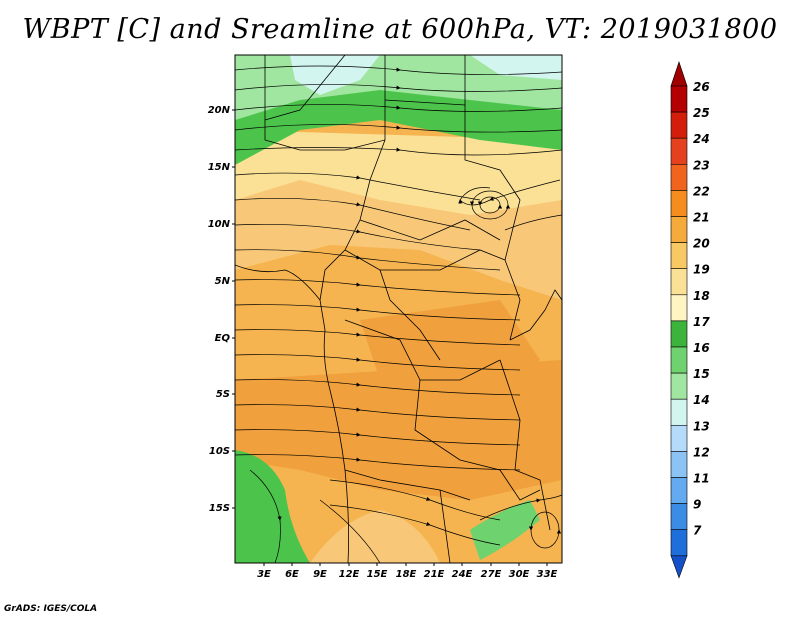  I want to click on lon-label: 6E, so click(292, 574).